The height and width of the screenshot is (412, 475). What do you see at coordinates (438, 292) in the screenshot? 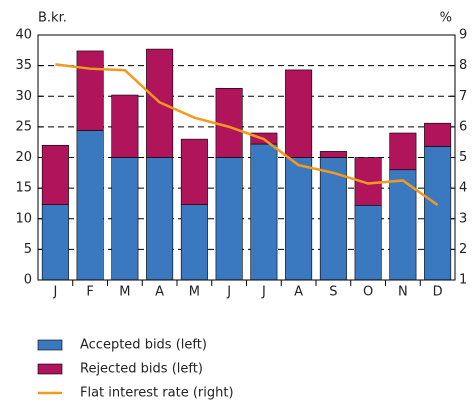
I see `x-tick-label: D` at bounding box center [438, 292].